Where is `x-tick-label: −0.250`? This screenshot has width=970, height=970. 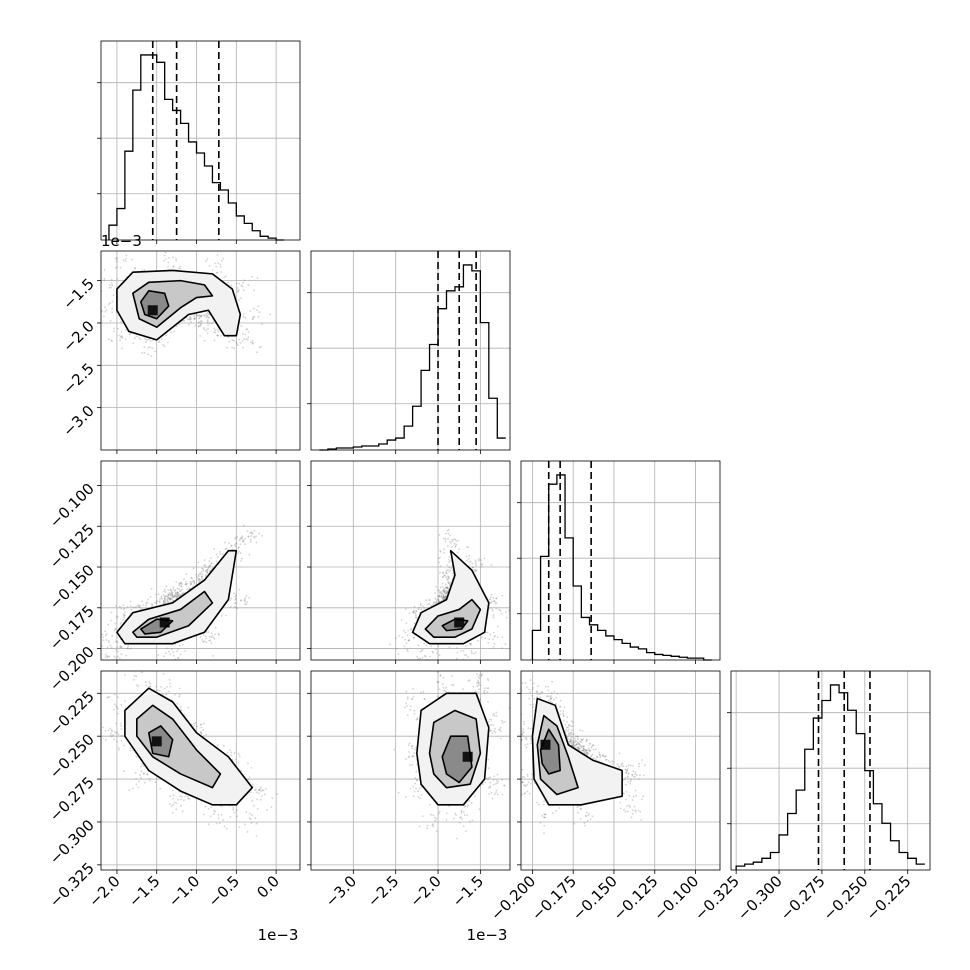 x-tick-label: −0.250 is located at coordinates (846, 898).